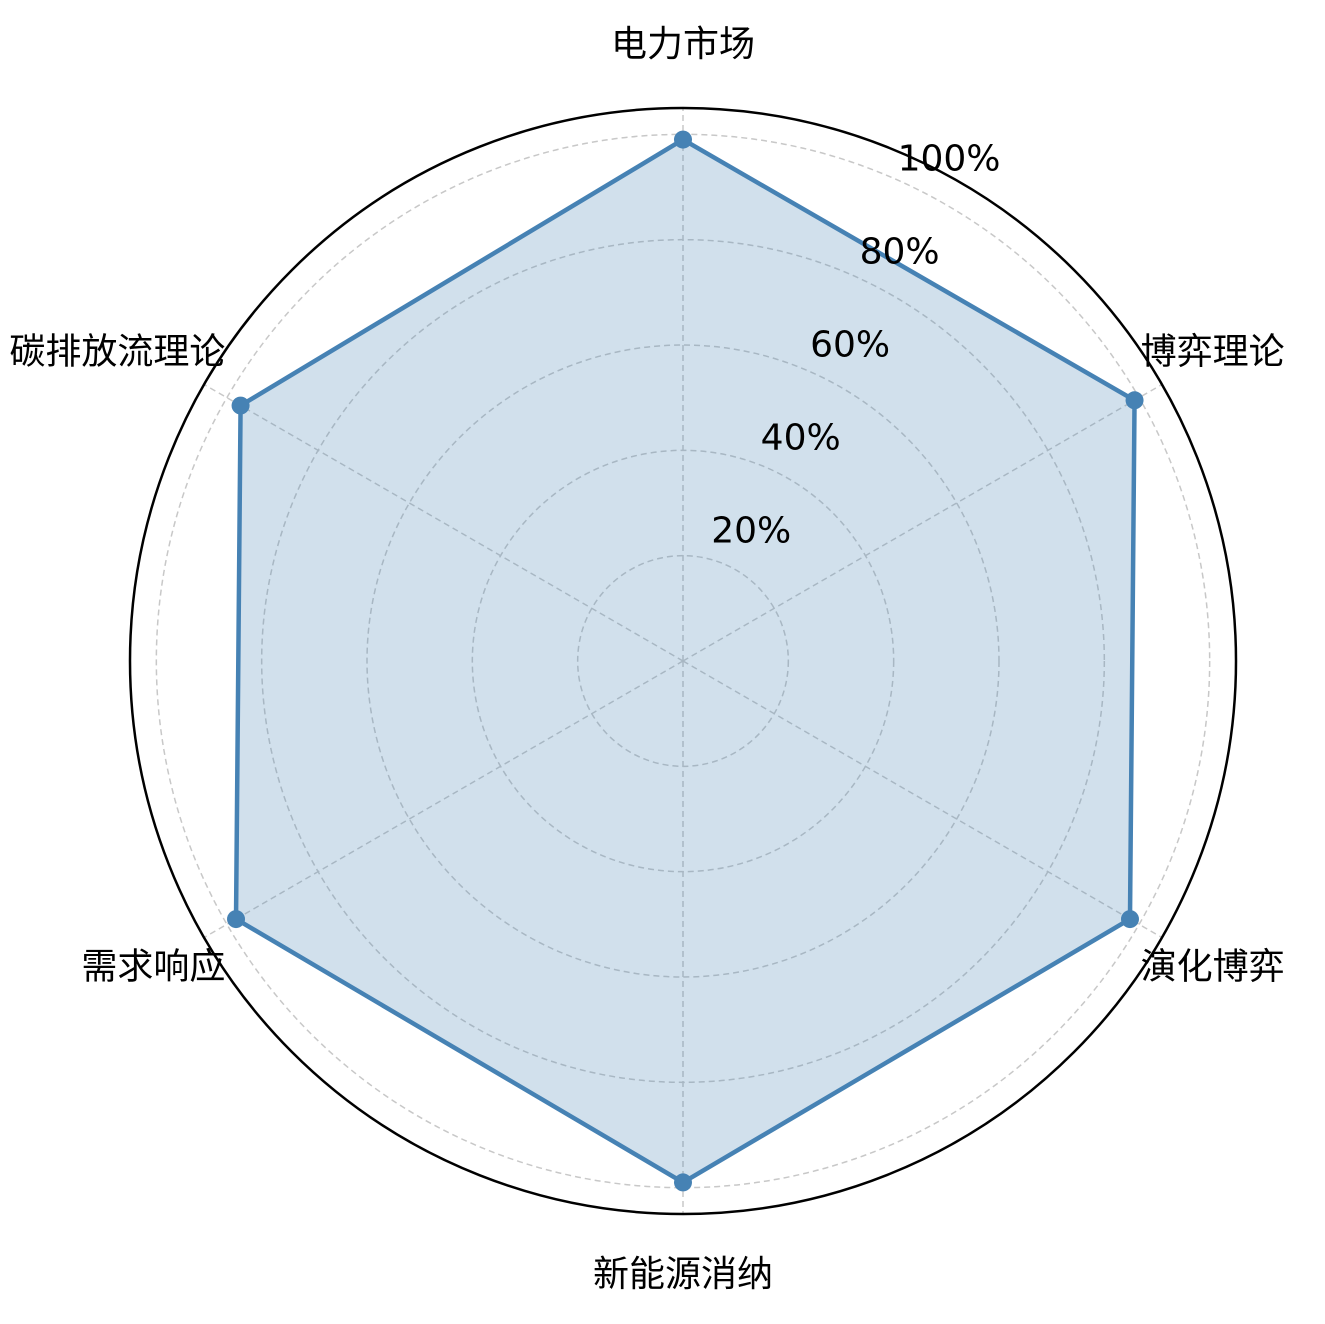 The height and width of the screenshot is (1324, 1325). Describe the element at coordinates (153, 967) in the screenshot. I see `category-label: 需求响应` at that location.